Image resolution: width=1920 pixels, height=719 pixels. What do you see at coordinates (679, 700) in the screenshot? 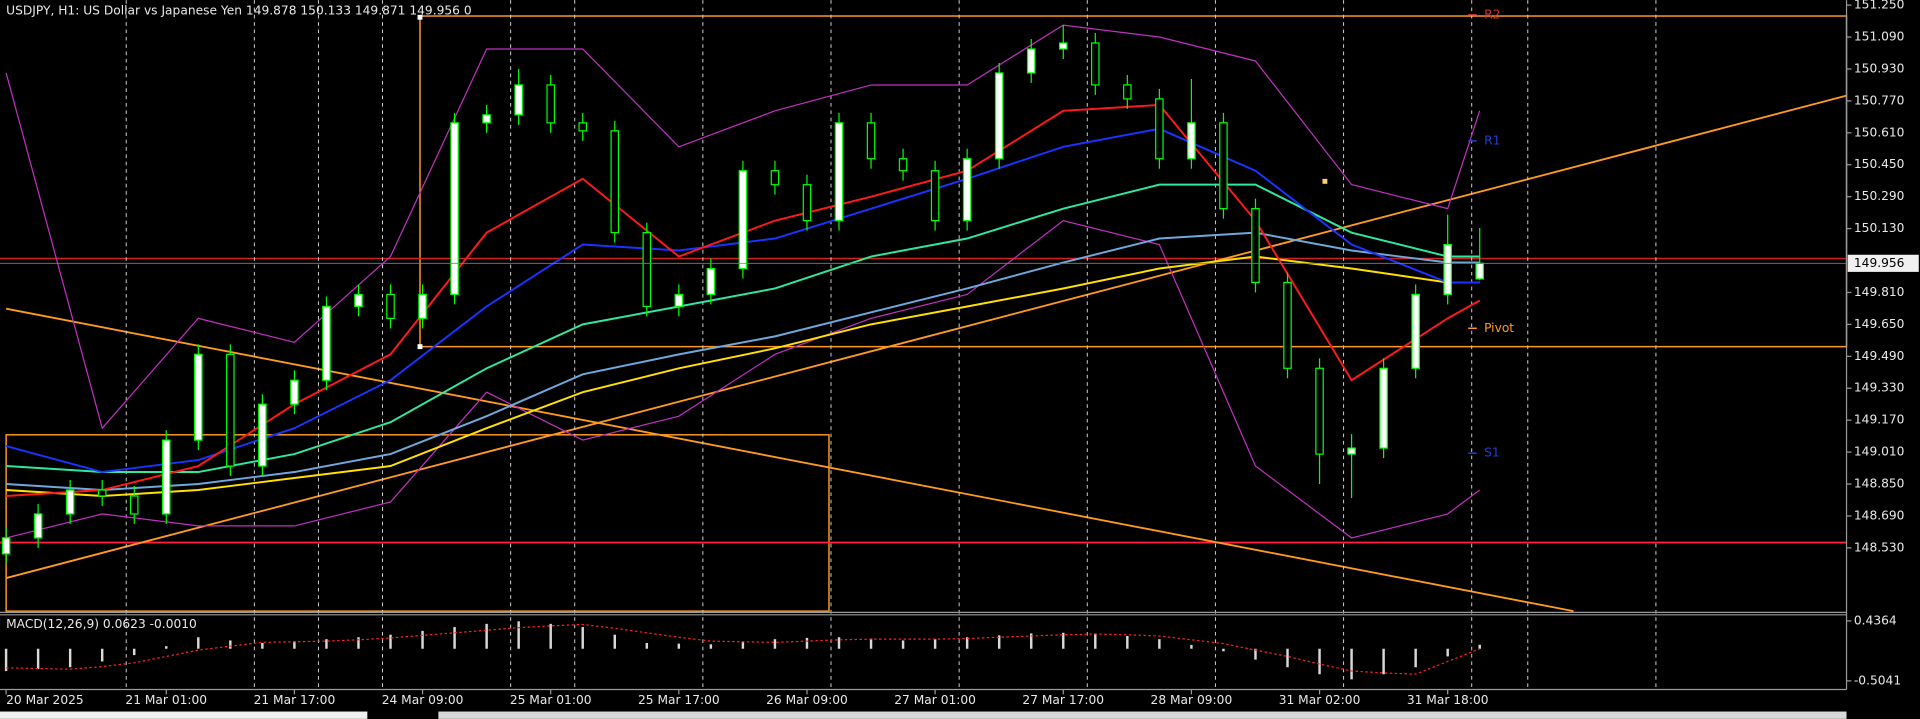
I see `x-tick-label: 25 Mar 17:00` at bounding box center [679, 700].